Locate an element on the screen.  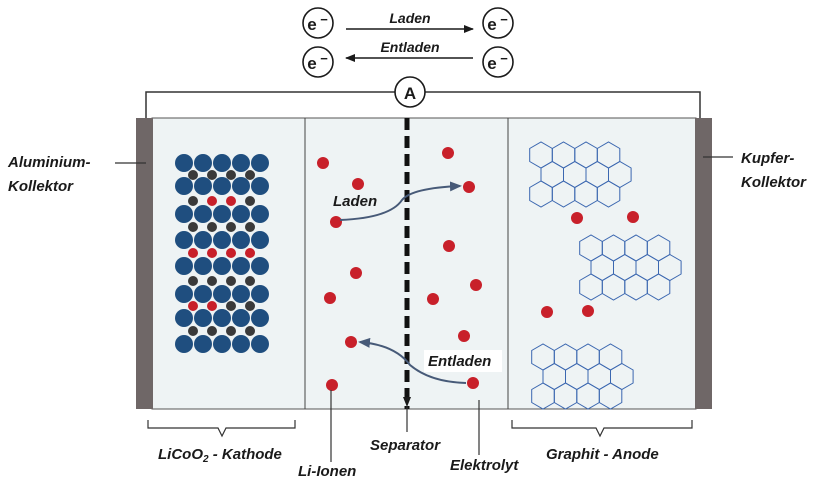
separator-label: Separator is located at coordinates (405, 445).